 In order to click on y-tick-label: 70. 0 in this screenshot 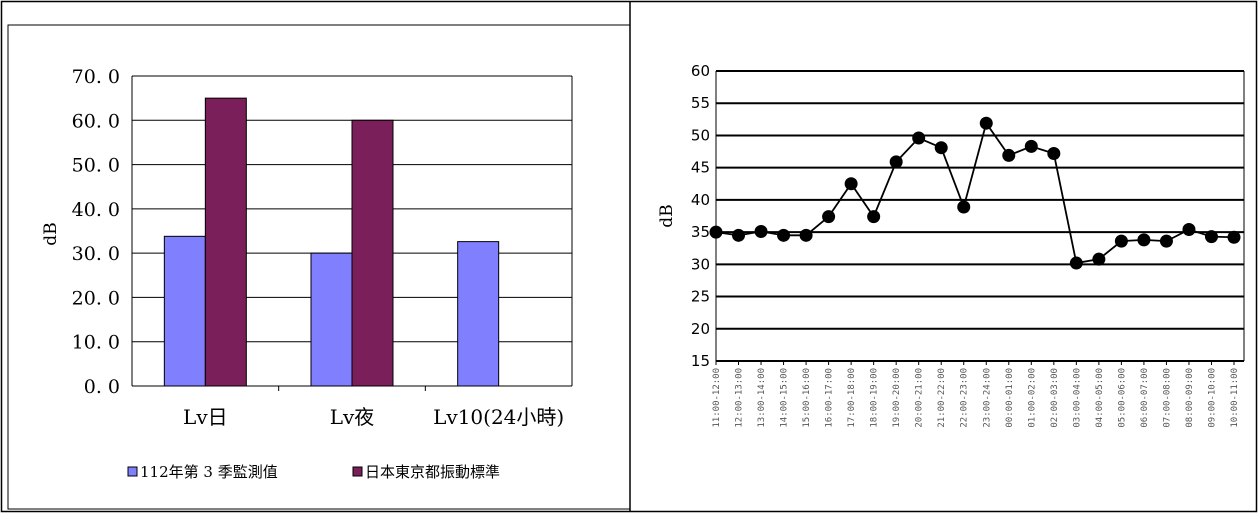, I will do `click(96, 77)`.